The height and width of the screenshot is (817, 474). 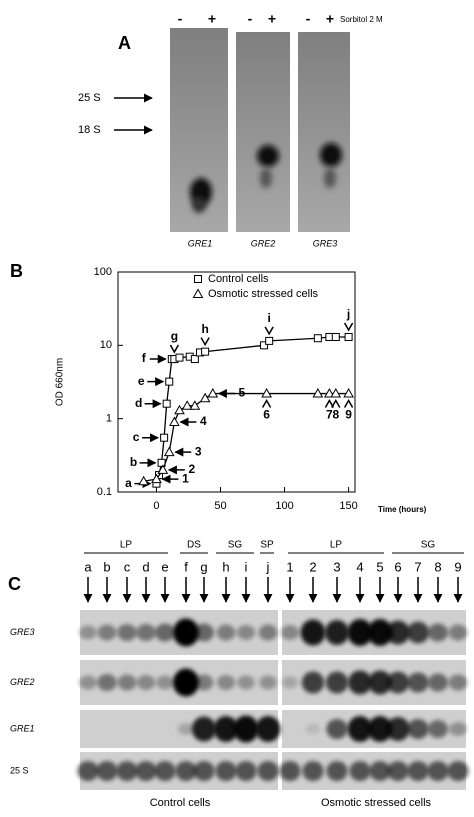 What do you see at coordinates (284, 506) in the screenshot?
I see `x-tick-label: 100` at bounding box center [284, 506].